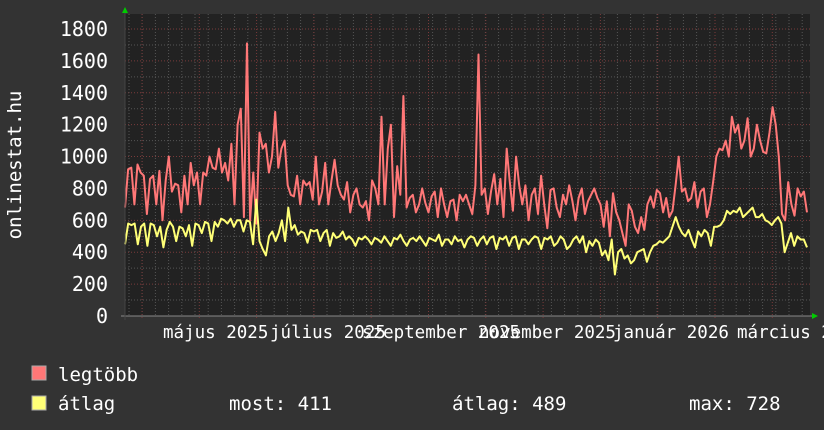  I want to click on x-tick-label: november 2025, so click(547, 333).